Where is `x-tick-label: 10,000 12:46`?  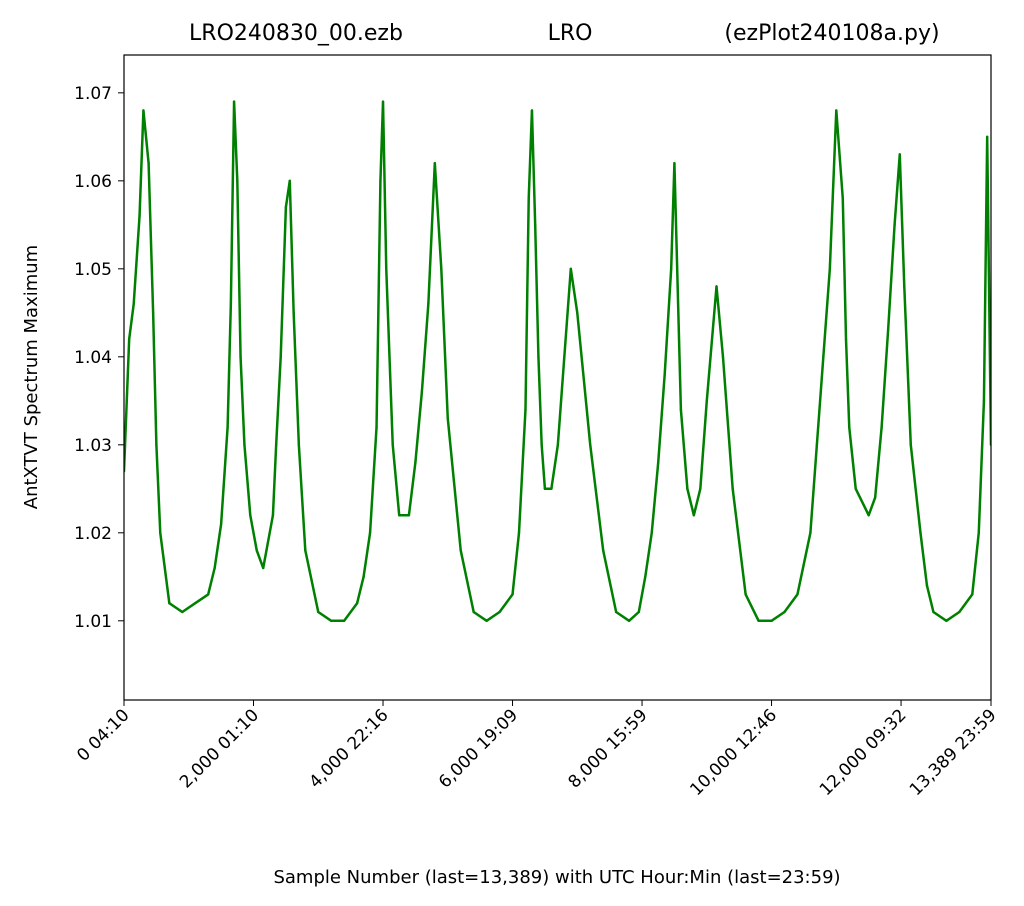
x-tick-label: 10,000 12:46 is located at coordinates (733, 752).